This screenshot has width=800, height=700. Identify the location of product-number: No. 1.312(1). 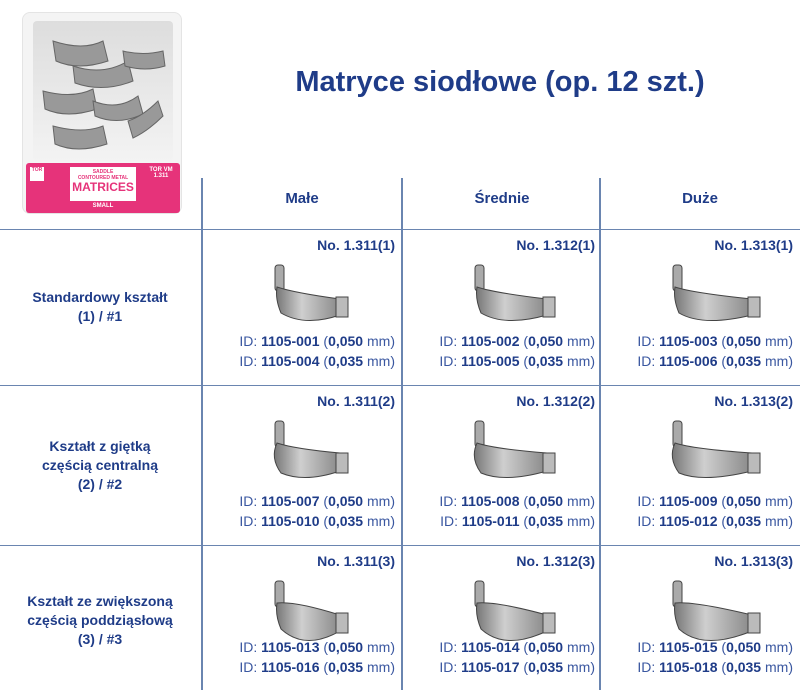
(555, 245).